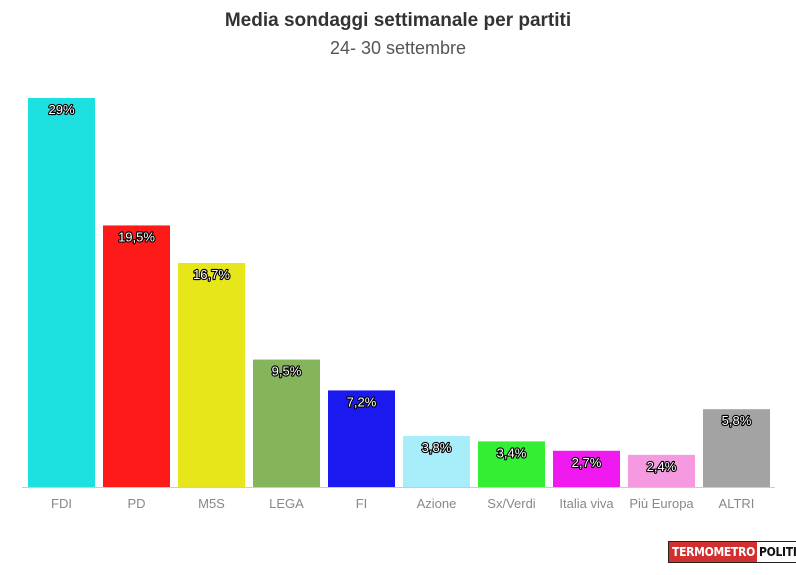 Image resolution: width=796 pixels, height=575 pixels. I want to click on chart-title: Media sondaggi settimanale per partiti, so click(398, 20).